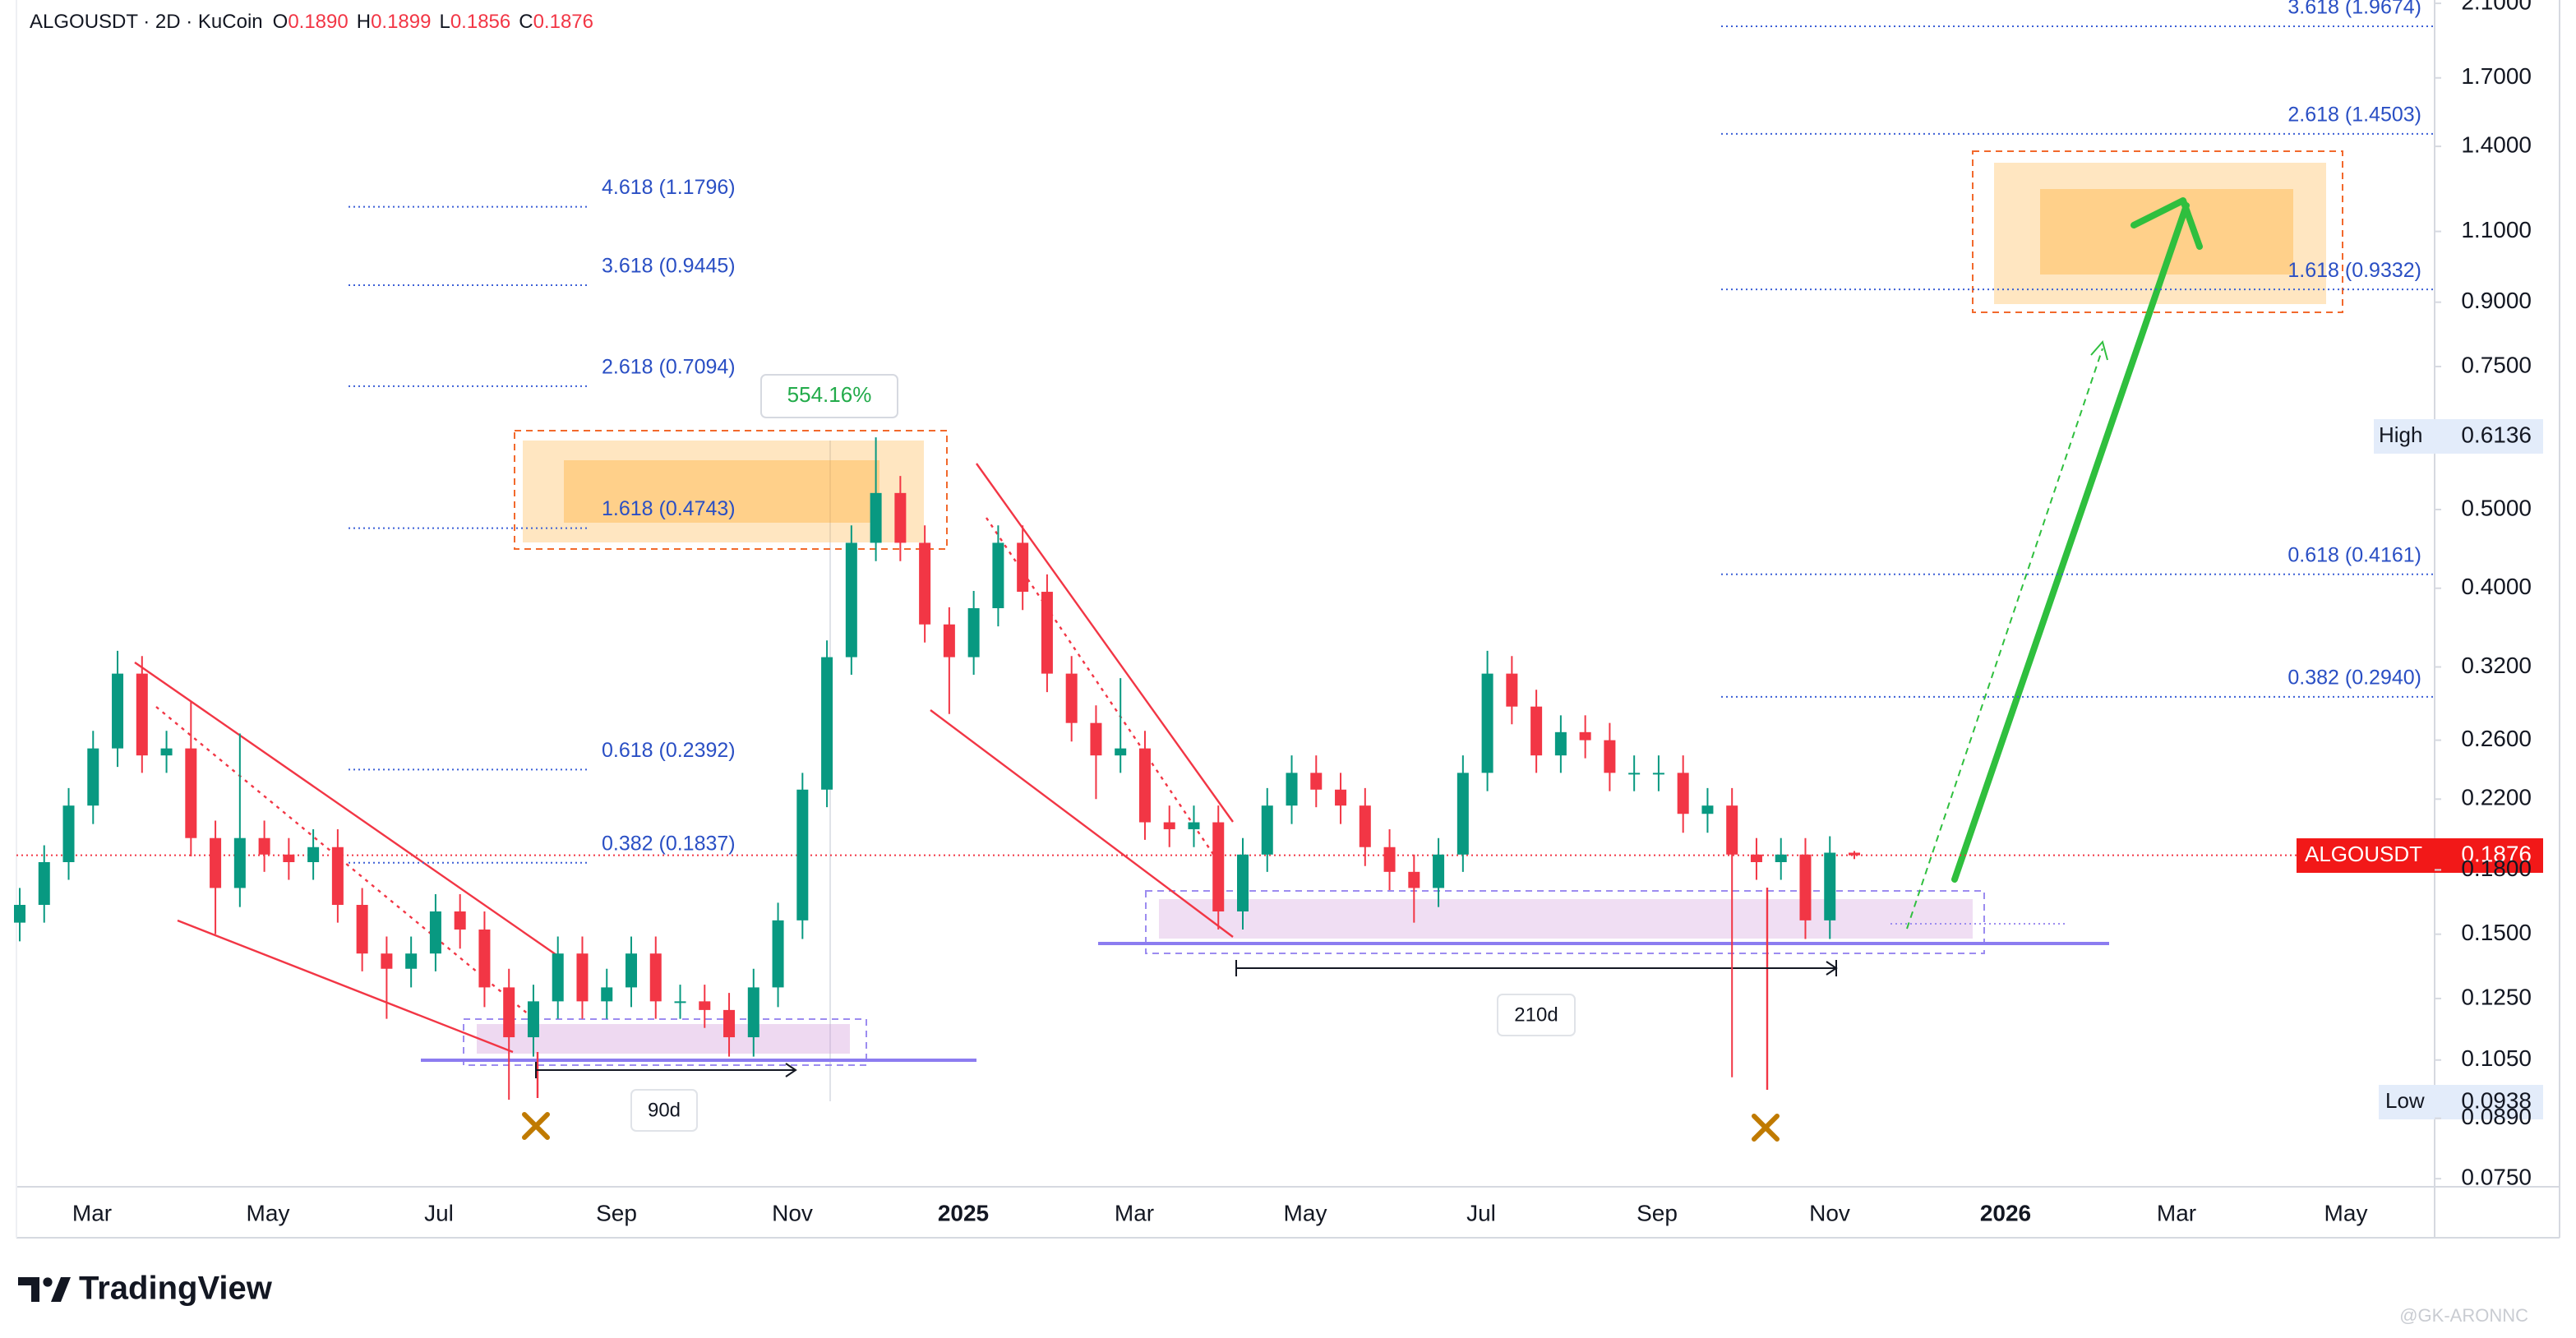  Describe the element at coordinates (1829, 1212) in the screenshot. I see `x-tick-label: Nov` at that location.